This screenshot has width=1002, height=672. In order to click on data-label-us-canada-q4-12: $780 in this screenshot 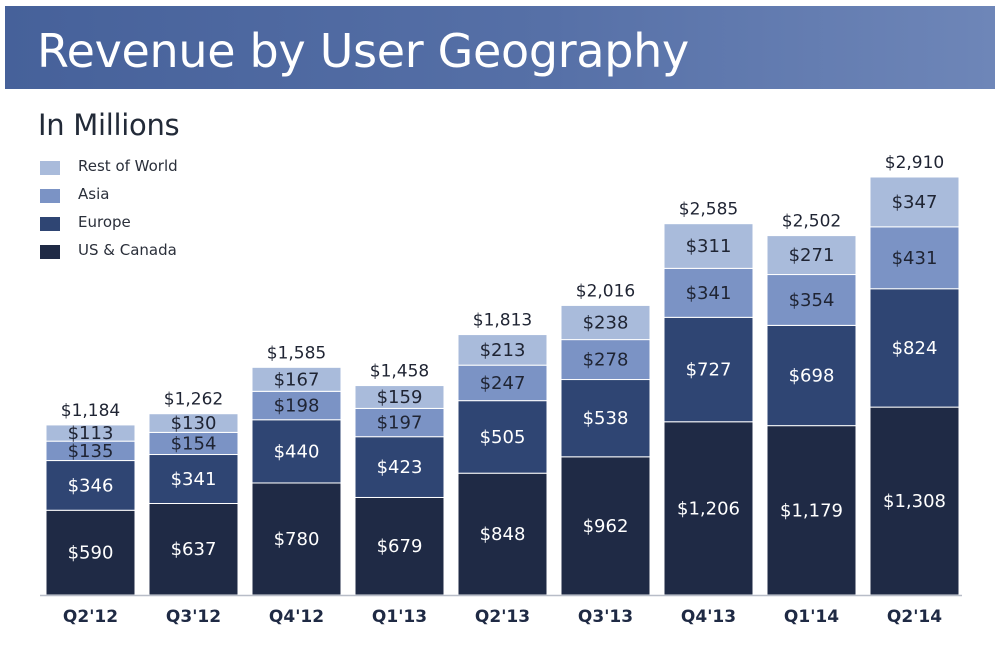, I will do `click(297, 539)`.